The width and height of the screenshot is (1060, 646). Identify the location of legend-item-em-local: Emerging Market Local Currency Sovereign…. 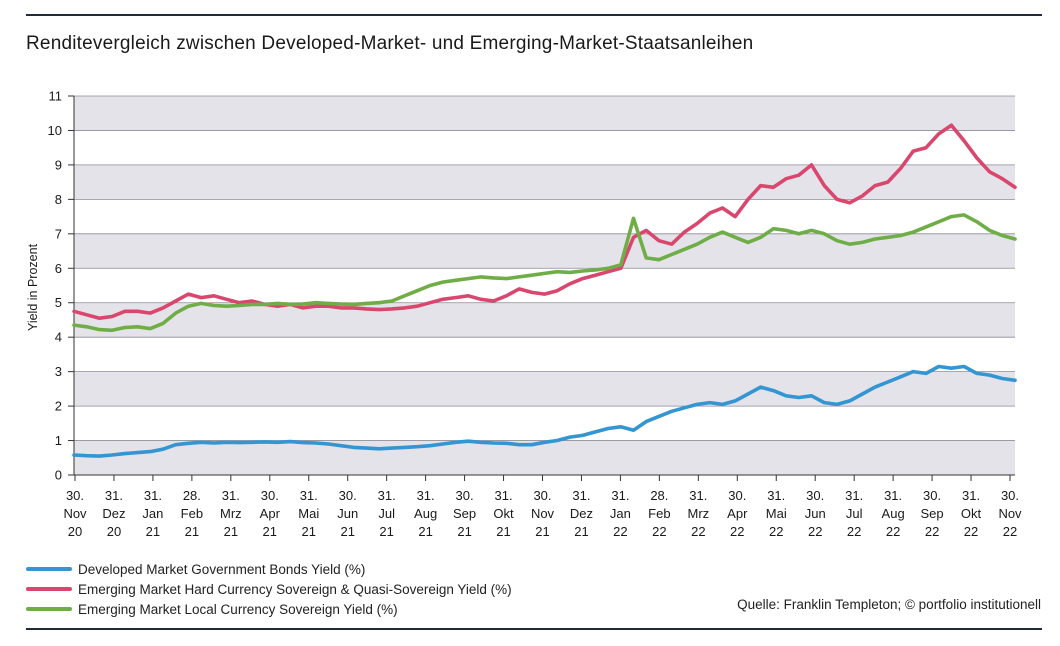
(269, 609).